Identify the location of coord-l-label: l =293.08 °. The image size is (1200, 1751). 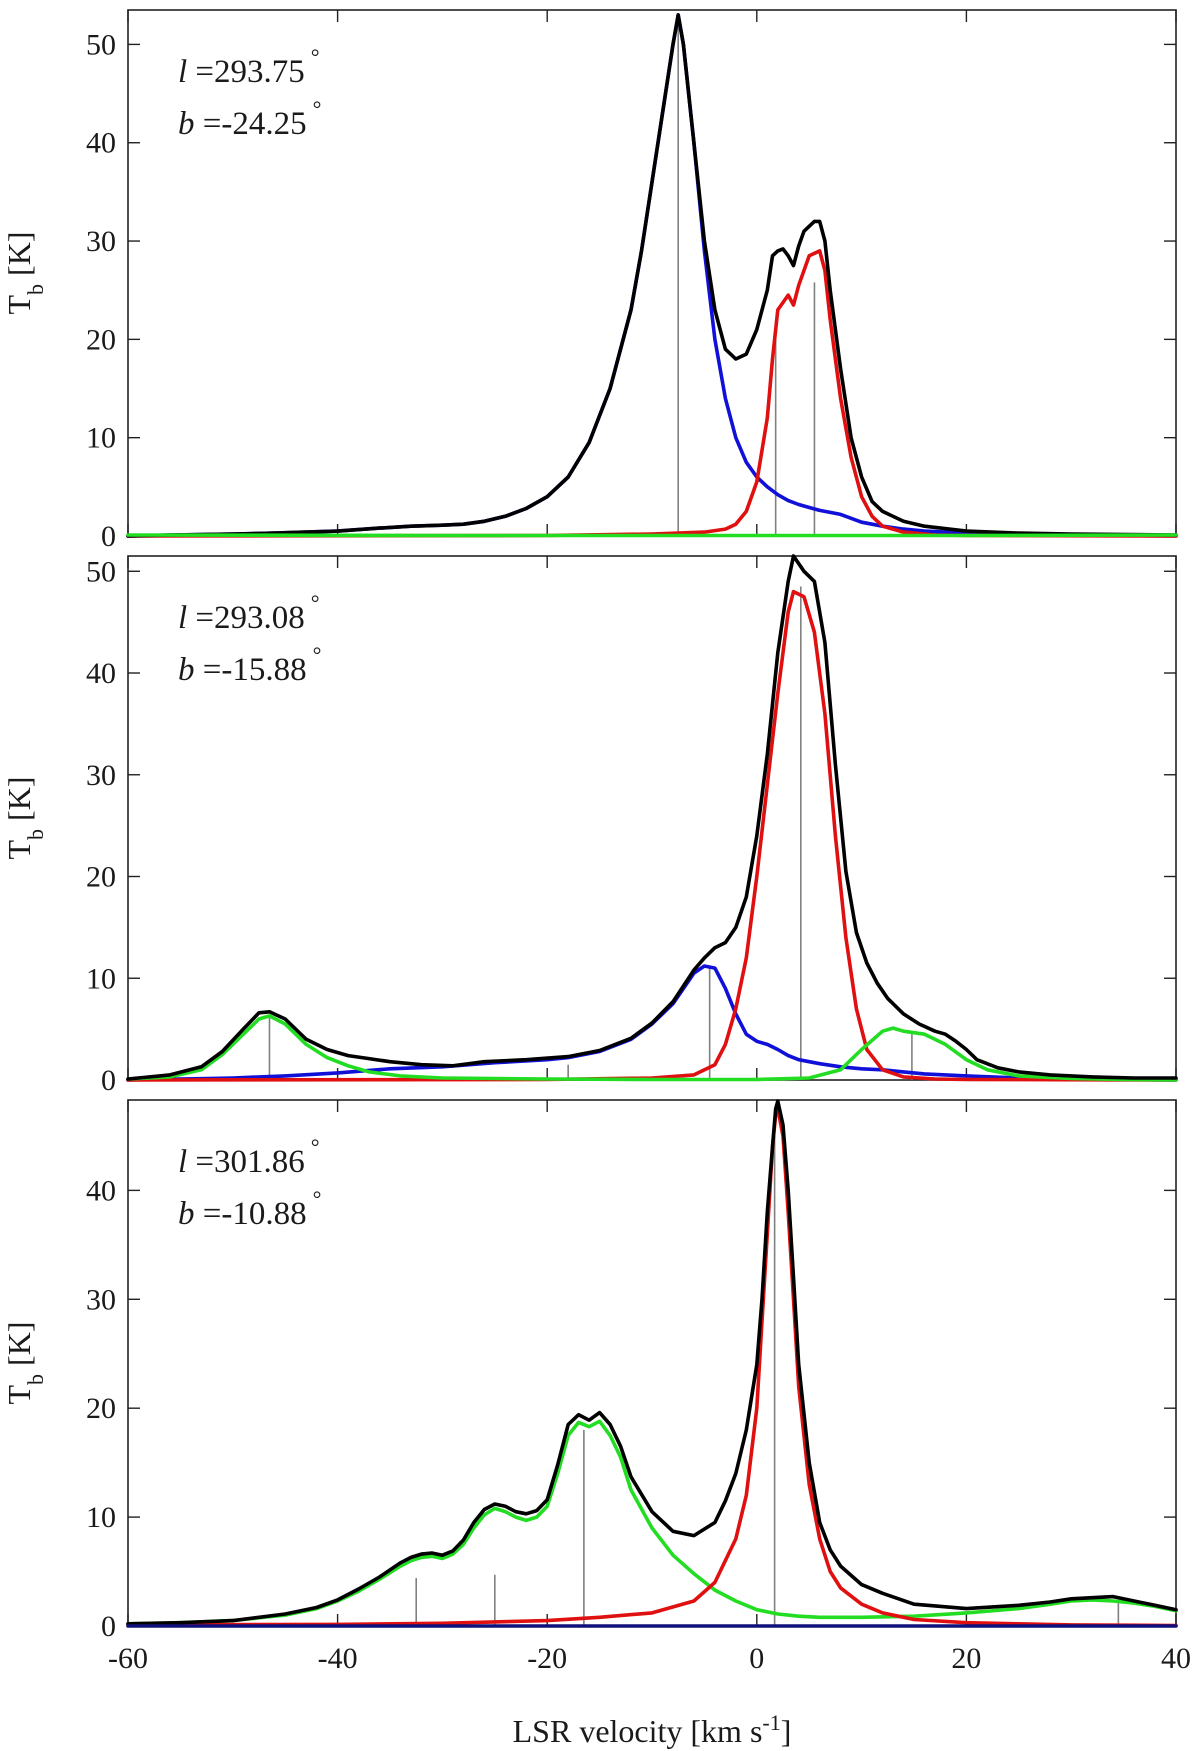
(249, 613).